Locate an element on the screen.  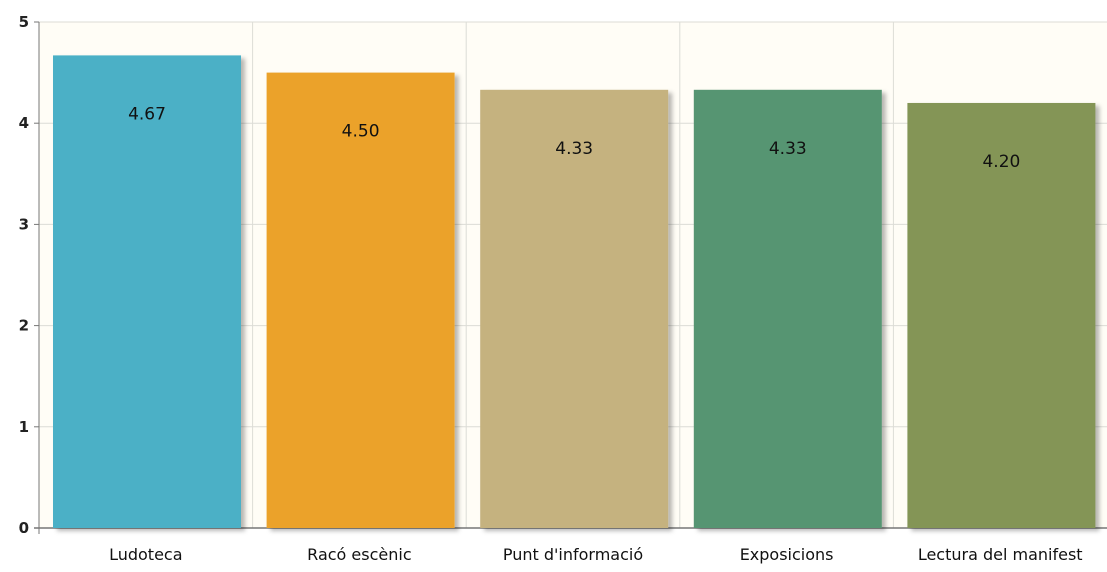
y-tick-label: 2 is located at coordinates (24, 326).